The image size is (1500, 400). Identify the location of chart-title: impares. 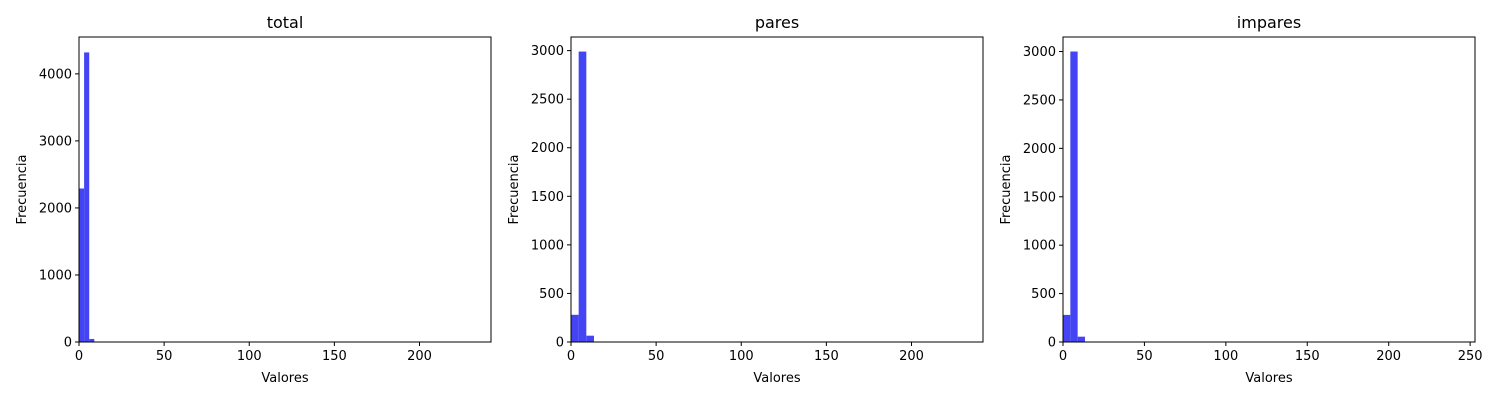
(1269, 22).